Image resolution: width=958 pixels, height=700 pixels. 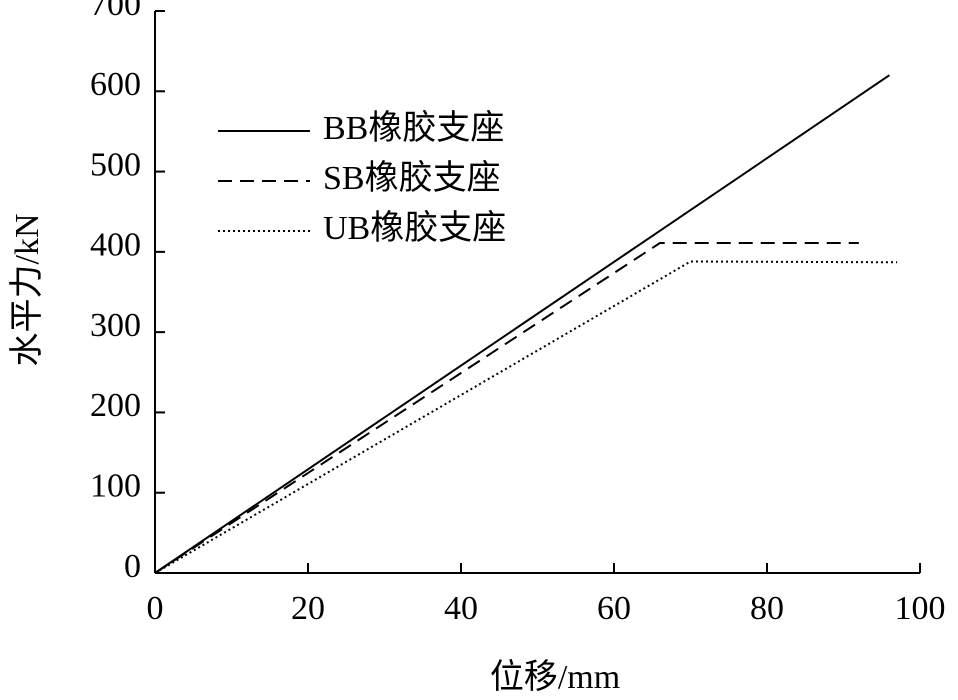 I want to click on y-tick-label: 200, so click(x=115, y=405).